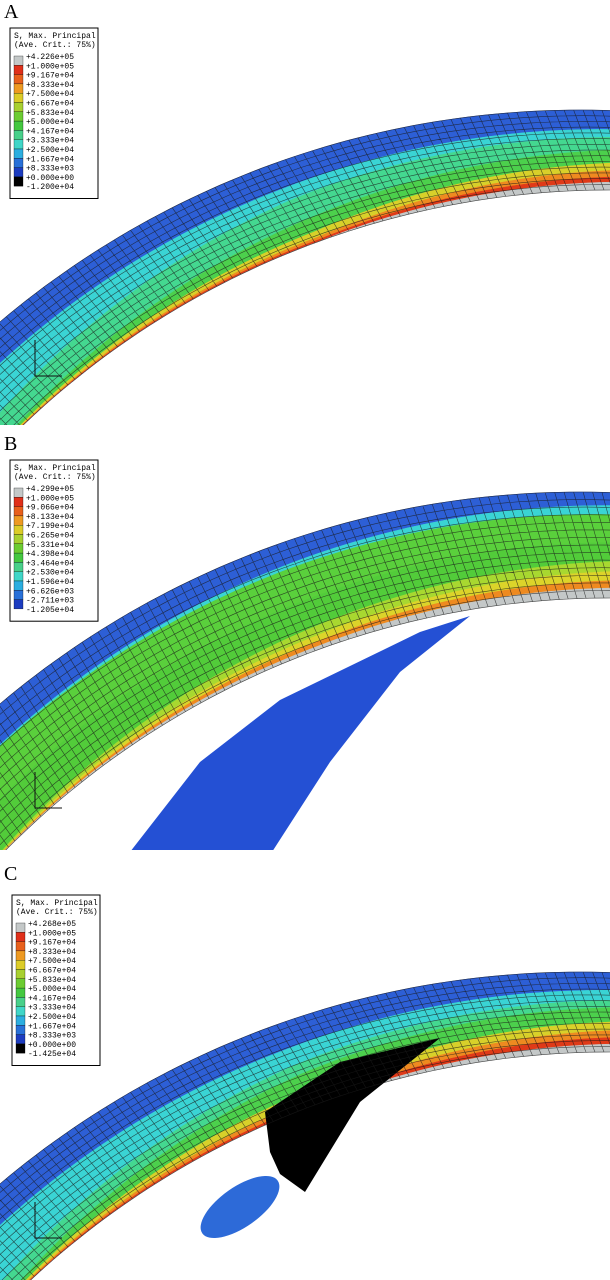  I want to click on legend-value: +3.464e+04, so click(50, 563).